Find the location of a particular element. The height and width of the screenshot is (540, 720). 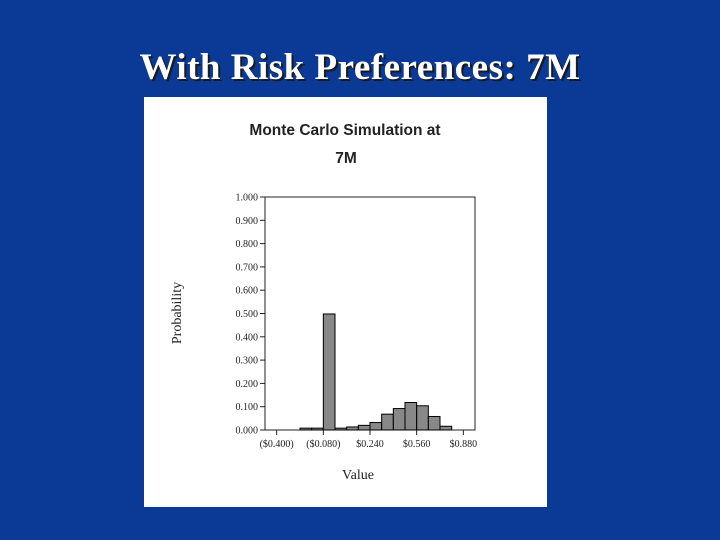

y-tick-label: 0.300 is located at coordinates (247, 361).